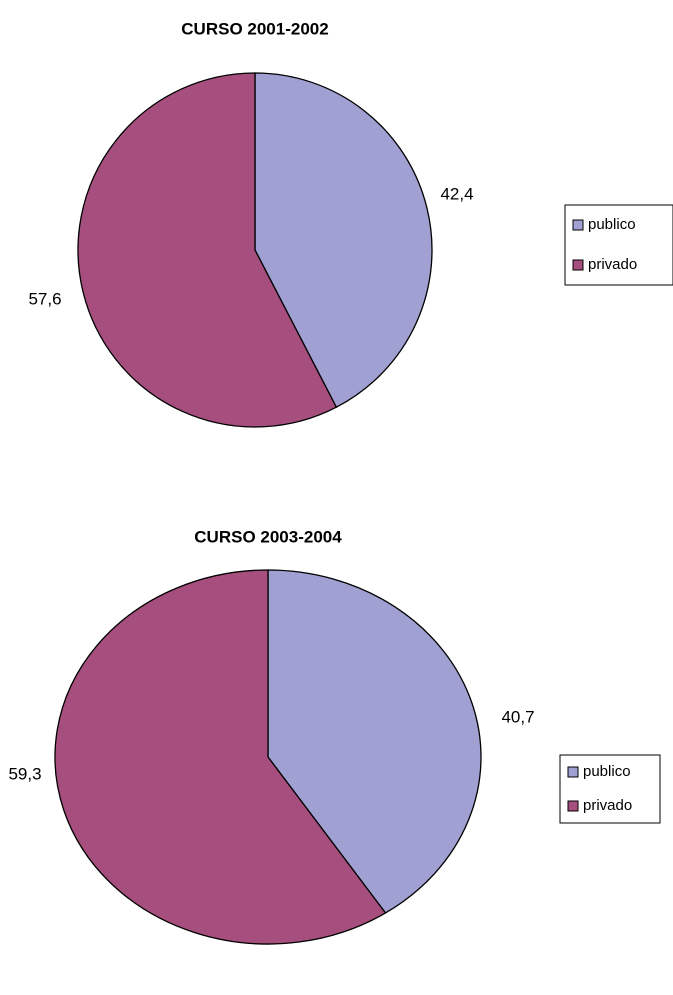 The image size is (673, 995). Describe the element at coordinates (24, 773) in the screenshot. I see `data-label: 59,3` at that location.